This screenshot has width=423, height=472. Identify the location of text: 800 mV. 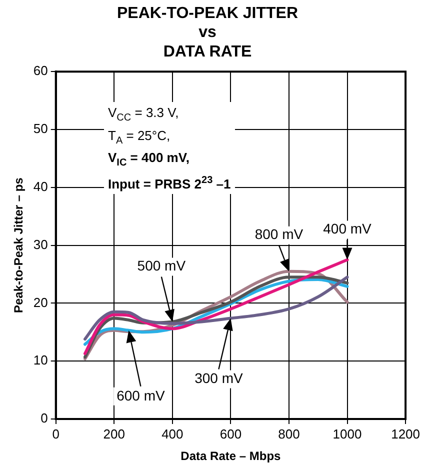
(279, 234).